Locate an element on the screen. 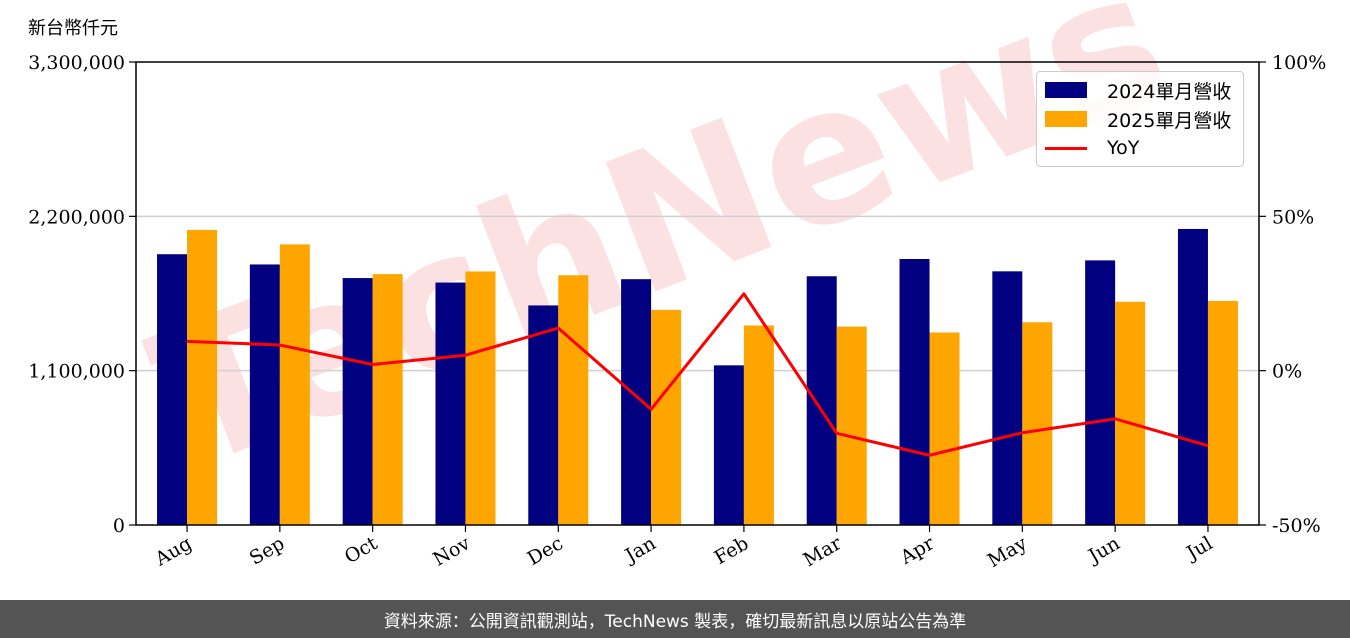 The height and width of the screenshot is (638, 1350). bar-2025-aug is located at coordinates (202, 377).